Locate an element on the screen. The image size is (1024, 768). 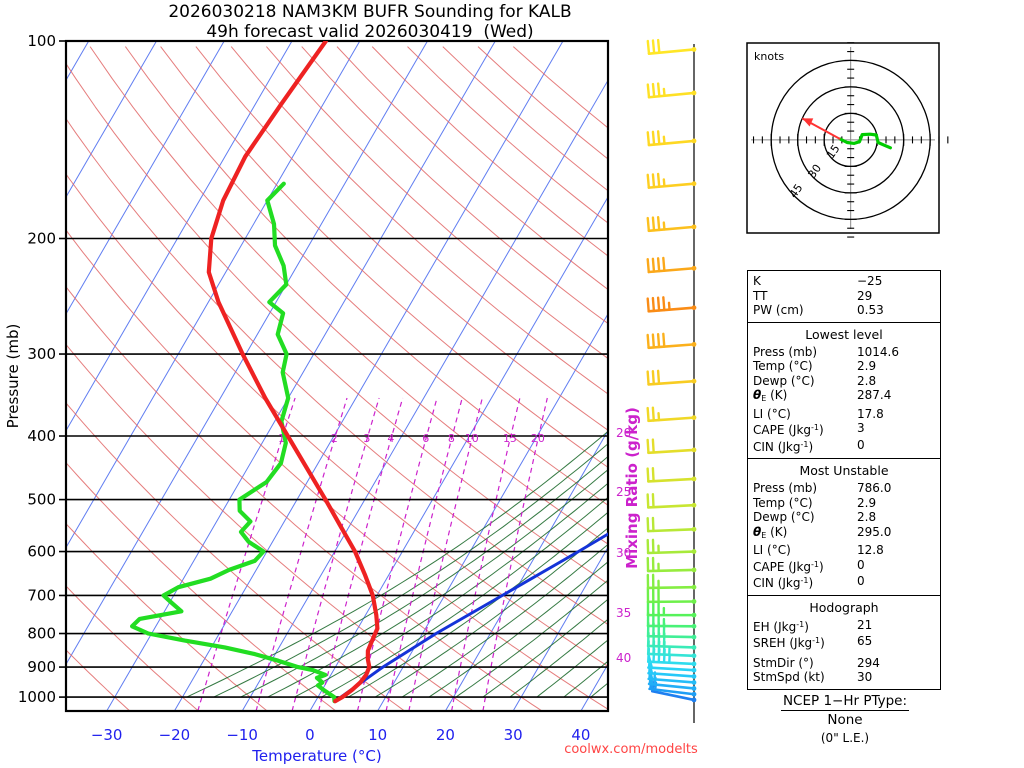
credit-watermark: coolwx.com/modelts is located at coordinates (631, 749).